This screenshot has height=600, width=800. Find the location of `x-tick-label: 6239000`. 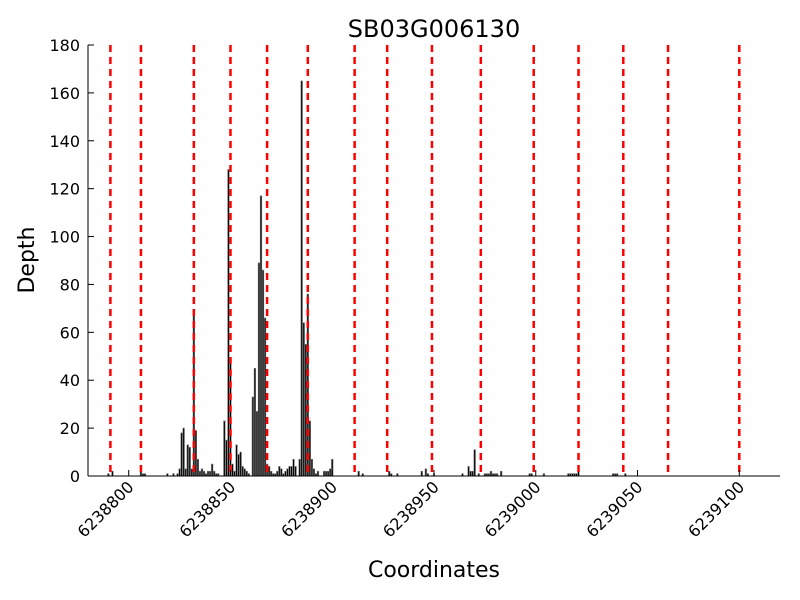

x-tick-label: 6239000 is located at coordinates (513, 509).